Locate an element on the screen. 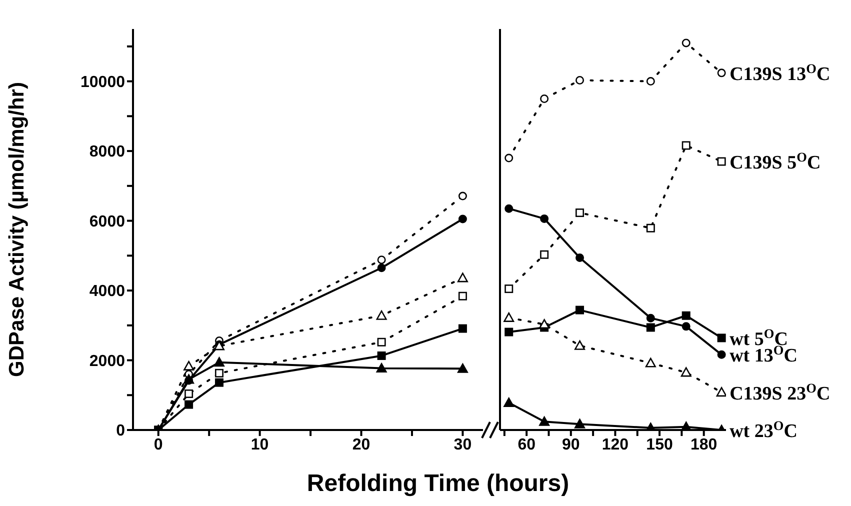 The height and width of the screenshot is (506, 851). series-label: C139S 5$^{O}$C is located at coordinates (775, 161).